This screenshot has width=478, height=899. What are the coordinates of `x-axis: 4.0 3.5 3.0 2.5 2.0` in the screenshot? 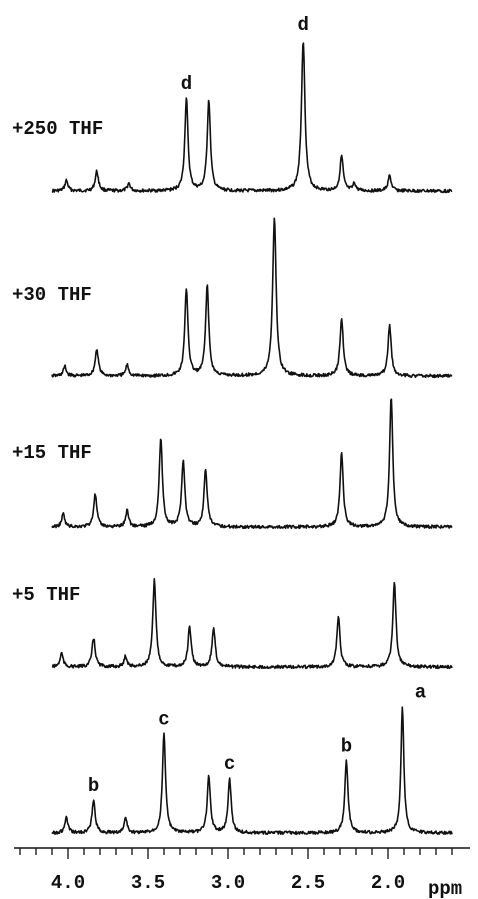 It's located at (242, 870).